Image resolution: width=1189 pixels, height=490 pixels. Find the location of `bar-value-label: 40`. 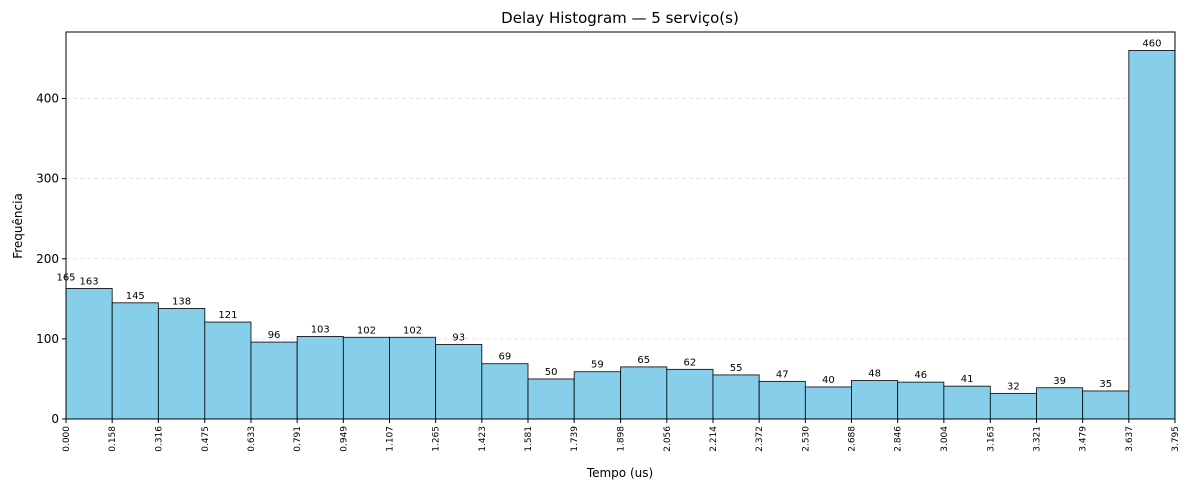

bar-value-label: 40 is located at coordinates (828, 380).